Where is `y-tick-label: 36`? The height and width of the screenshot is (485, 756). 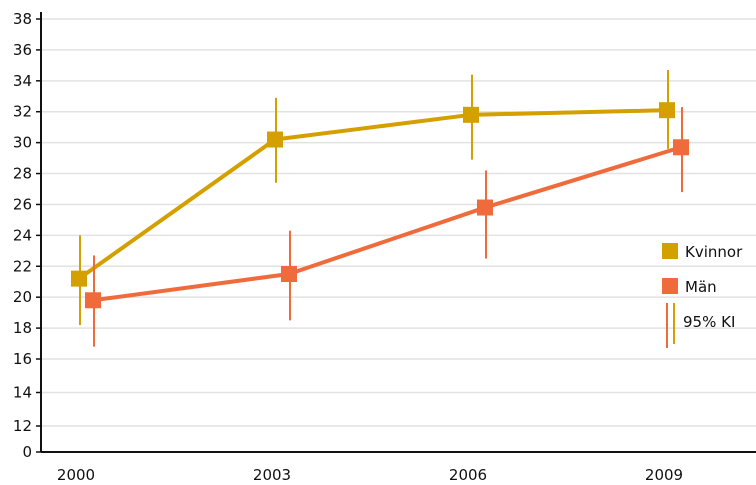
y-tick-label: 36 is located at coordinates (22, 50).